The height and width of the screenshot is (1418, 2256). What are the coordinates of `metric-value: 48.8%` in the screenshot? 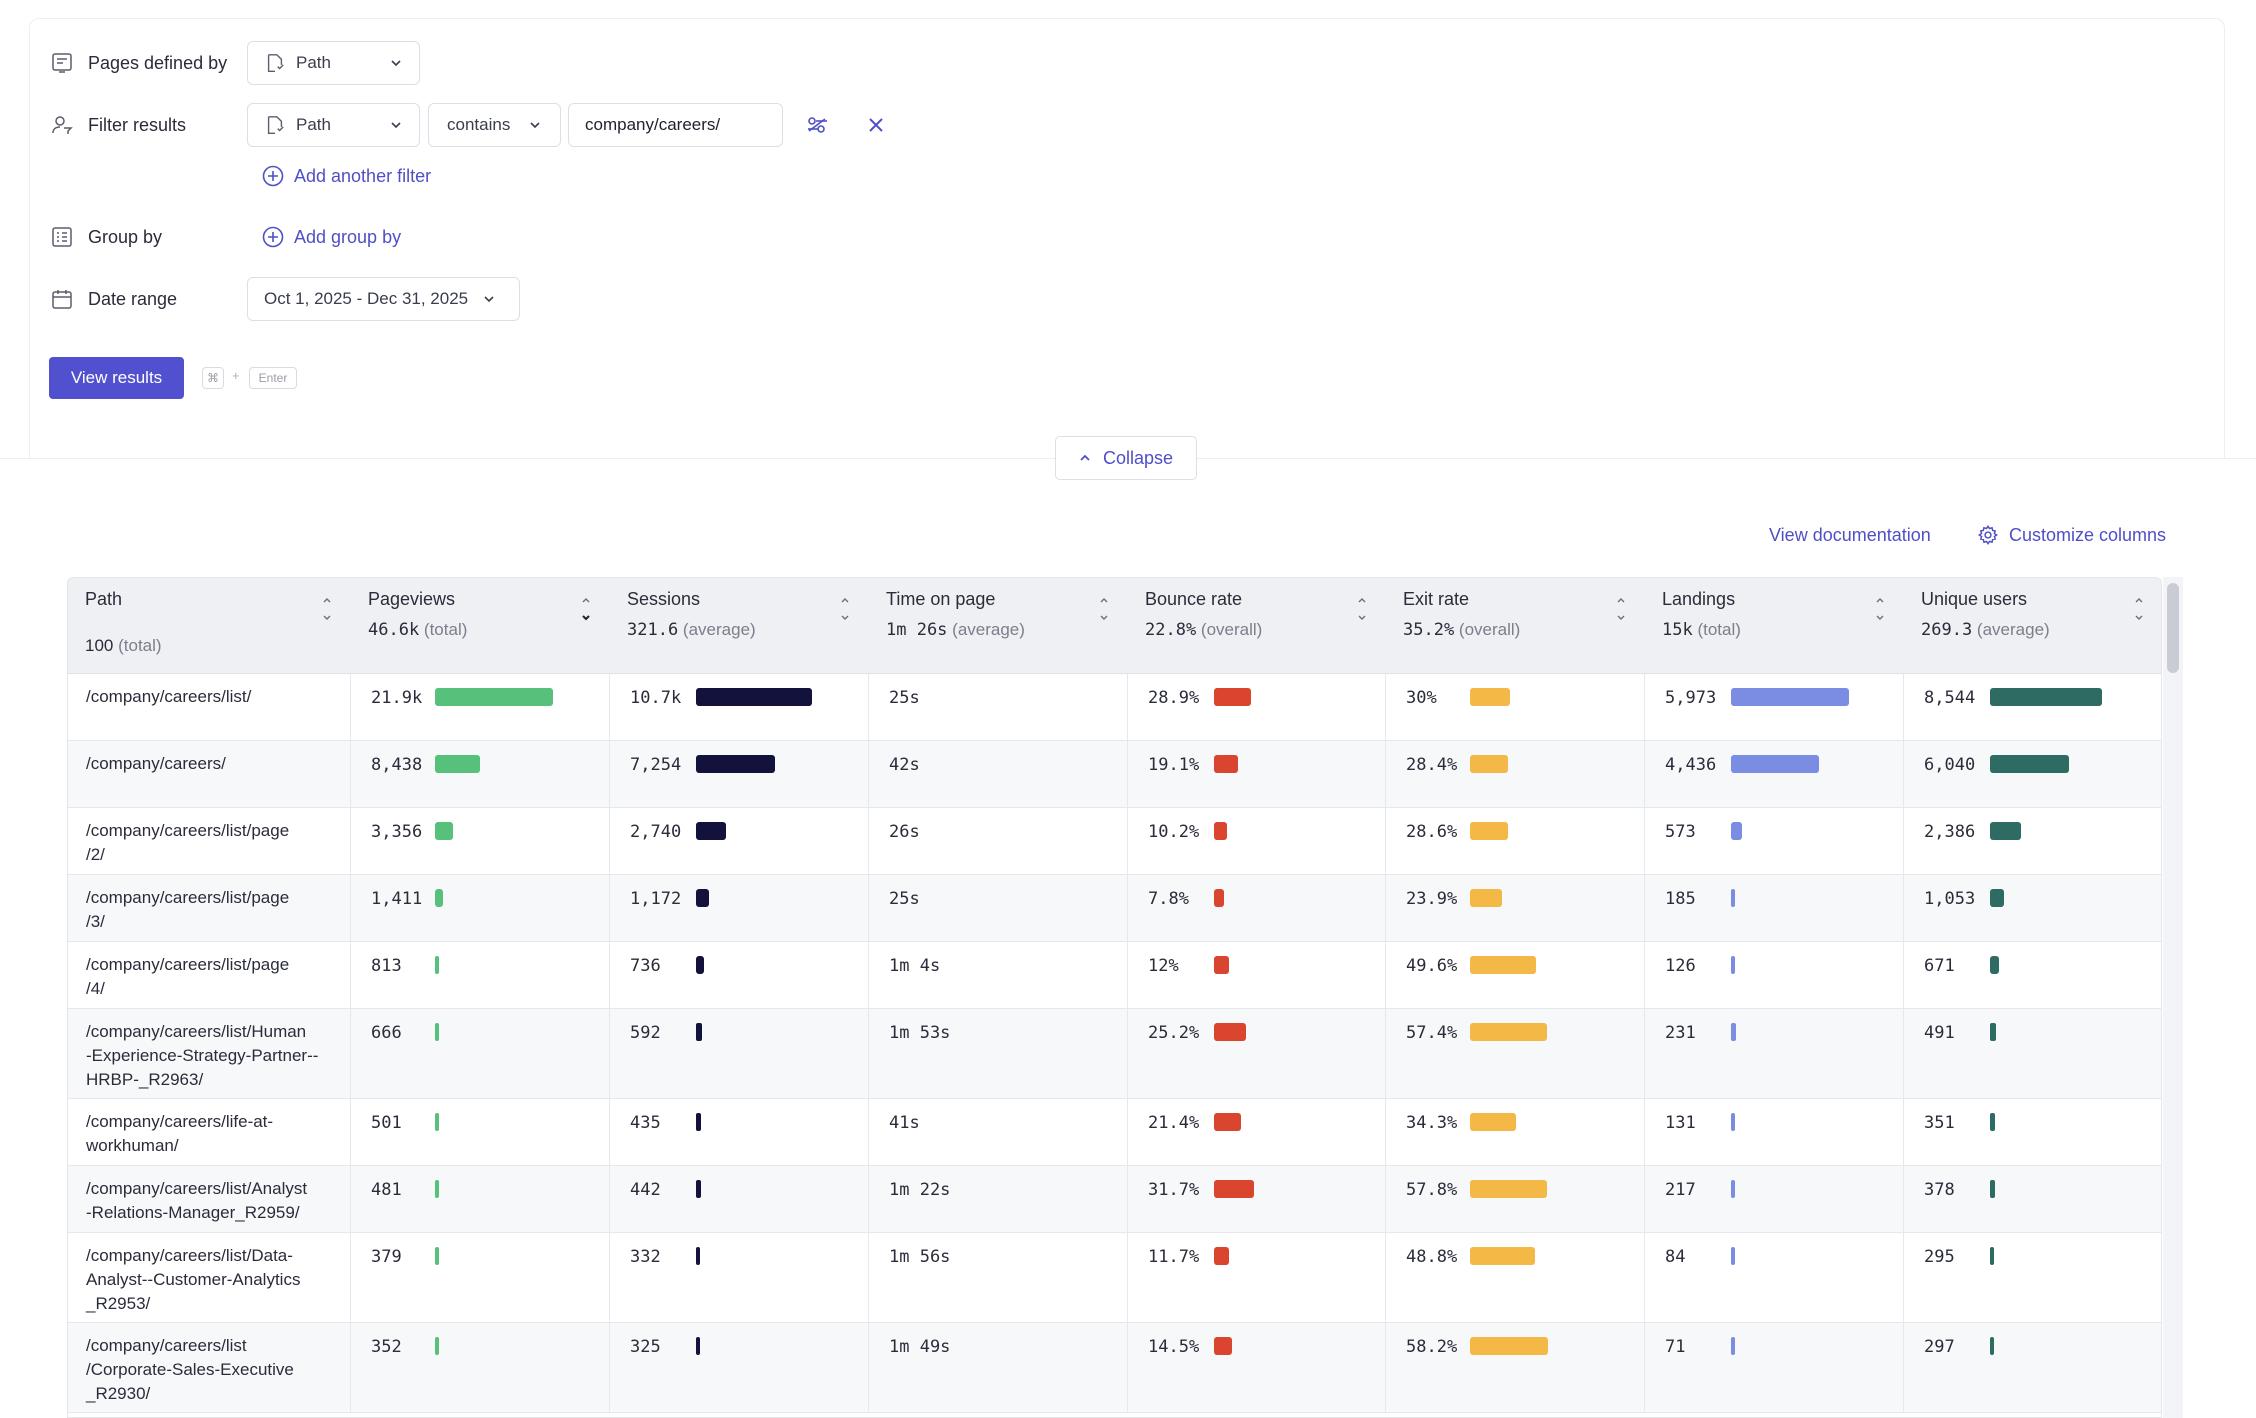 It's located at (1432, 1257).